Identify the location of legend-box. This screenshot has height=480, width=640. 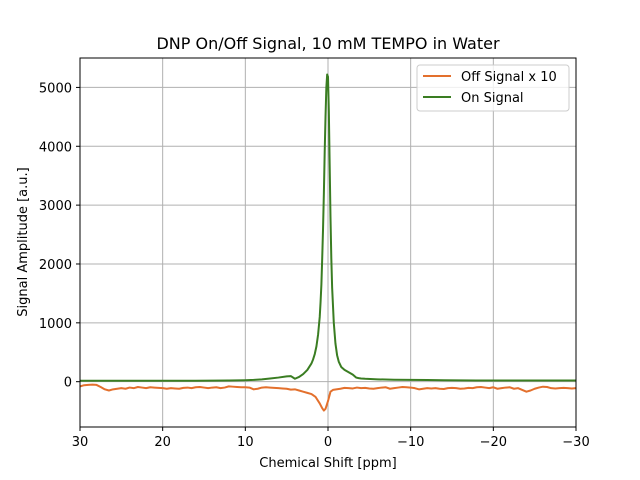
(493, 88).